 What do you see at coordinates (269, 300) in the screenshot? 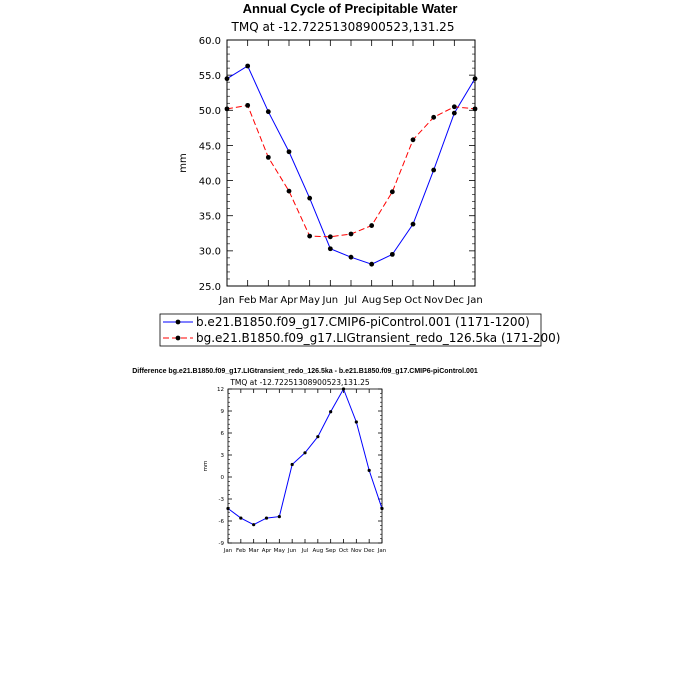
I see `x-tick-label: Mar` at bounding box center [269, 300].